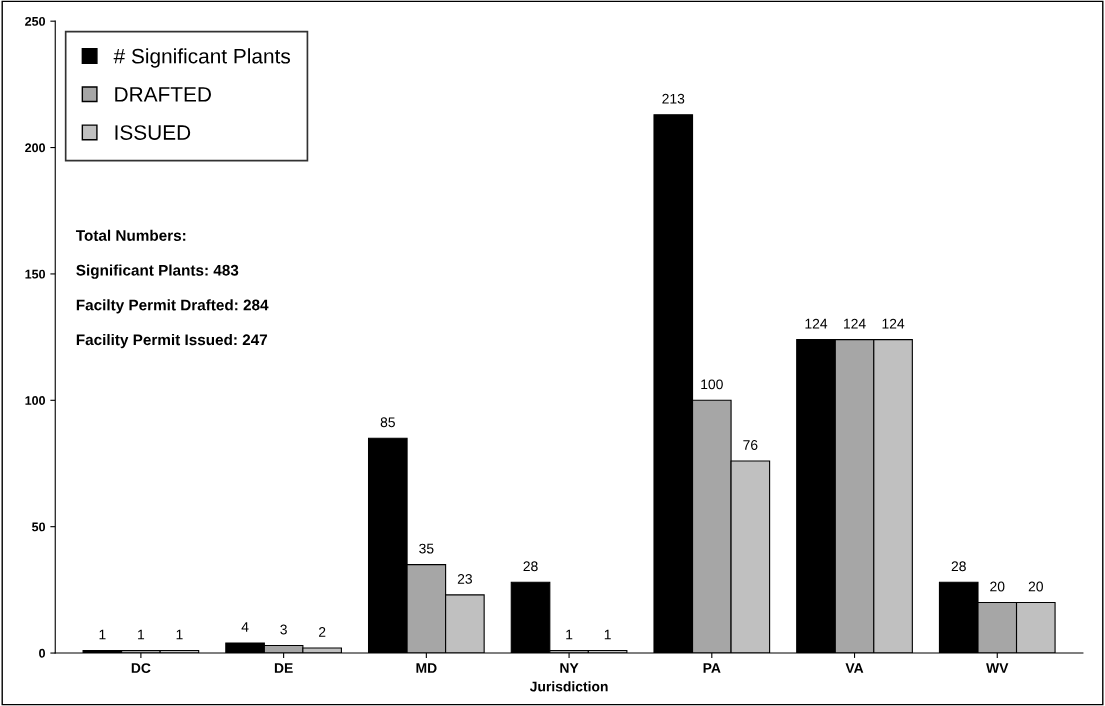 The image size is (1105, 706). Describe the element at coordinates (712, 384) in the screenshot. I see `data-label: 100` at that location.